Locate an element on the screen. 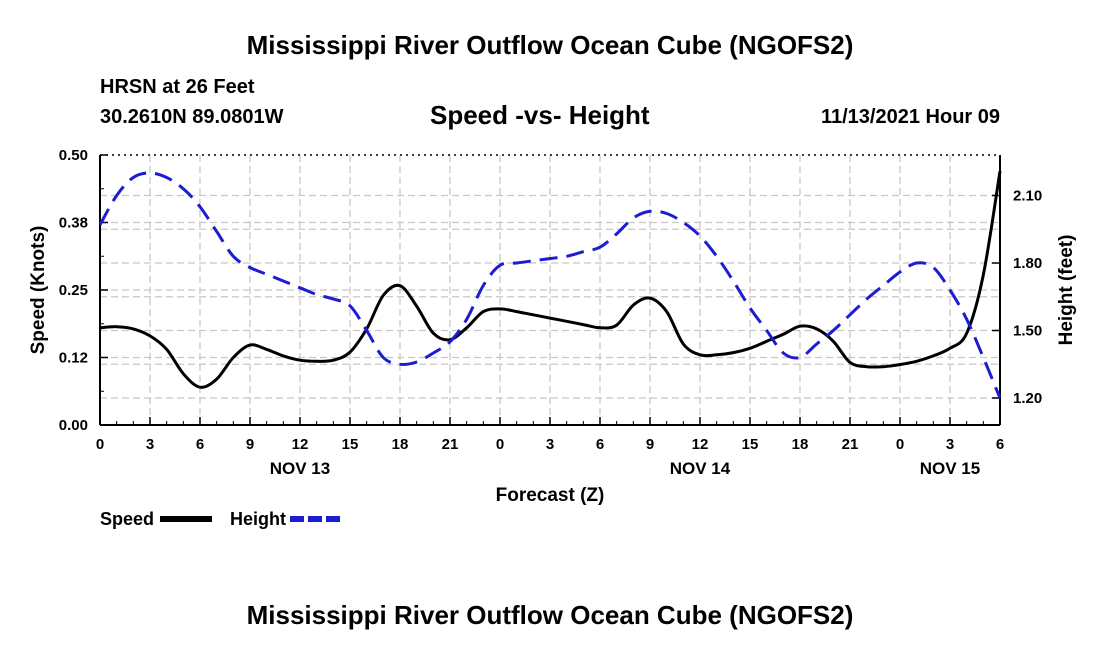  x-tick-label-2: 6 is located at coordinates (200, 444).